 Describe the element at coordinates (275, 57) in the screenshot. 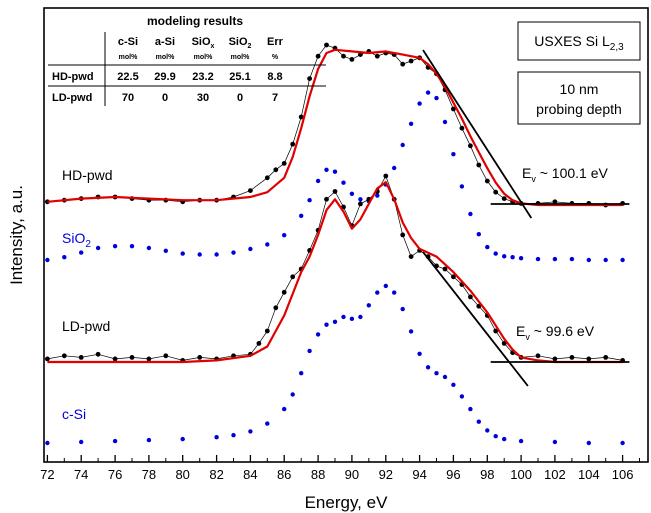

I see `table-unit-err: %` at that location.